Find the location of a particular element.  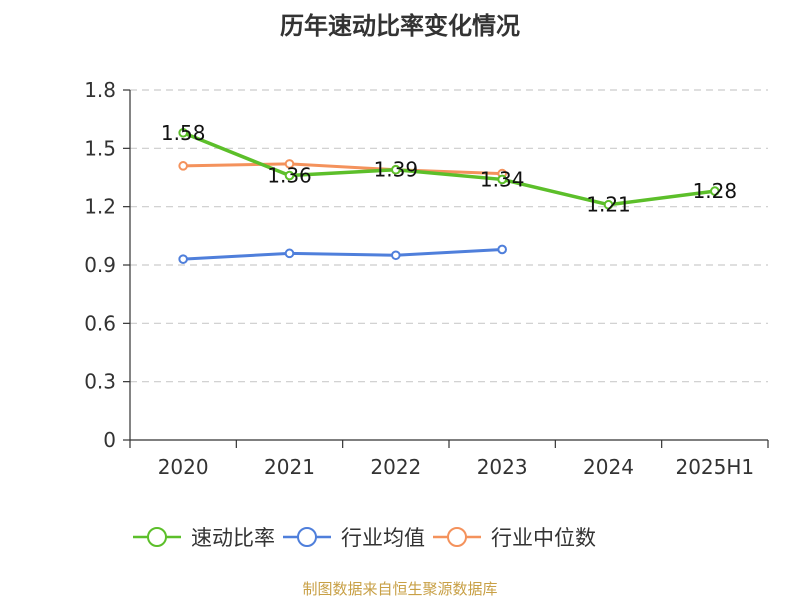

y-tick-label: 0.9 is located at coordinates (100, 265).